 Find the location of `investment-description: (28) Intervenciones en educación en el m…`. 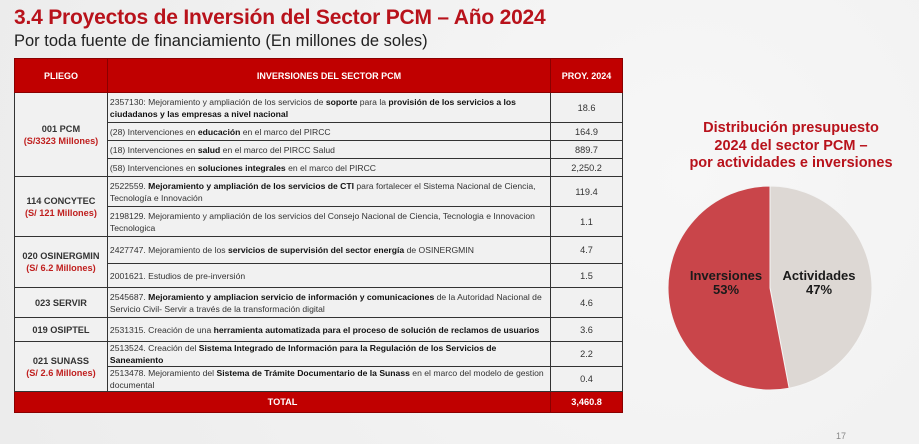

investment-description: (28) Intervenciones en educación en el m… is located at coordinates (329, 131).